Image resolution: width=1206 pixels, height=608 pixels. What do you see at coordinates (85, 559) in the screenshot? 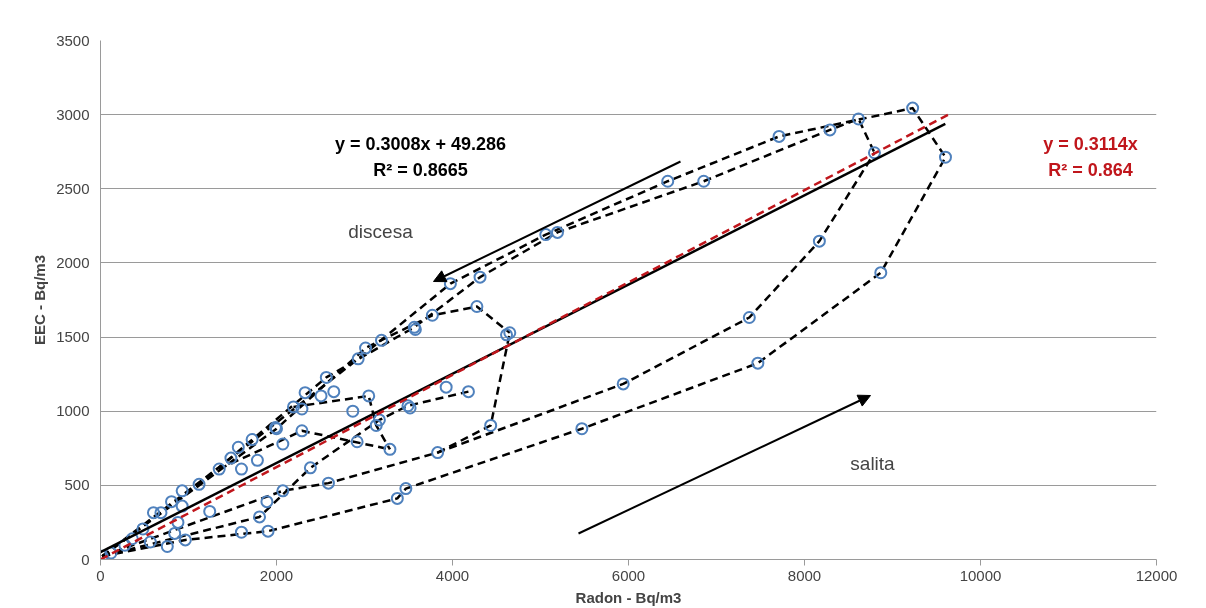
I see `y-tick-label: 0` at bounding box center [85, 559].